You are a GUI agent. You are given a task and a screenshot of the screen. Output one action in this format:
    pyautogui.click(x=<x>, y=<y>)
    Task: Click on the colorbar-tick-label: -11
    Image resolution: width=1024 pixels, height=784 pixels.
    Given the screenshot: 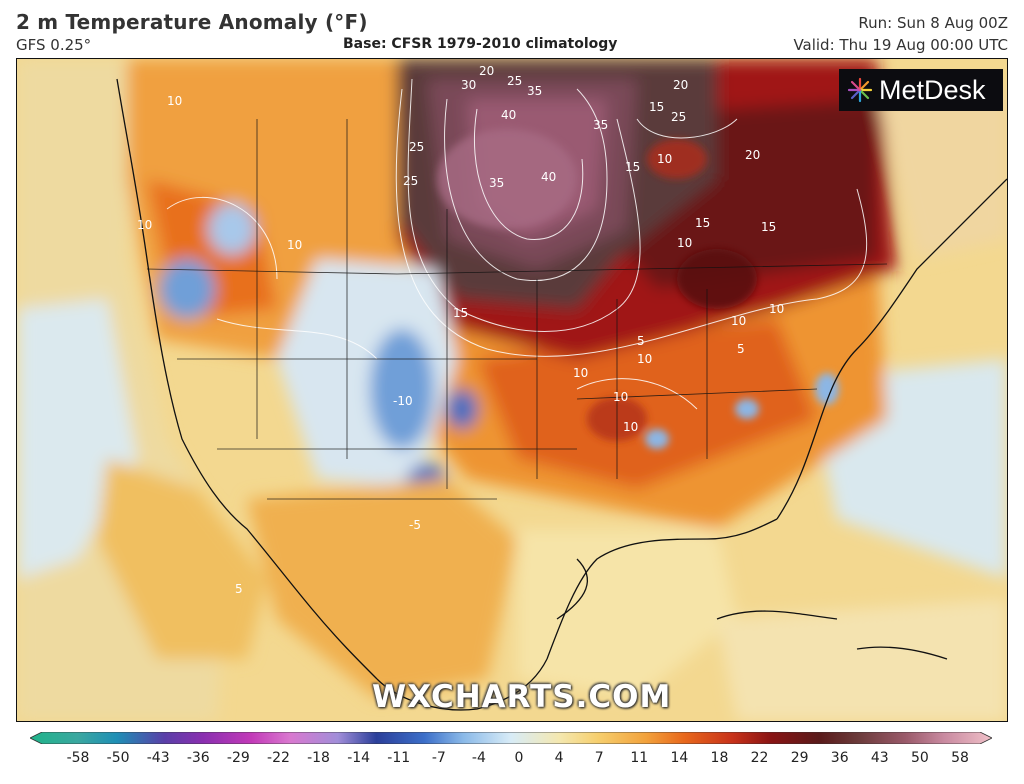 What is the action you would take?
    pyautogui.click(x=399, y=758)
    